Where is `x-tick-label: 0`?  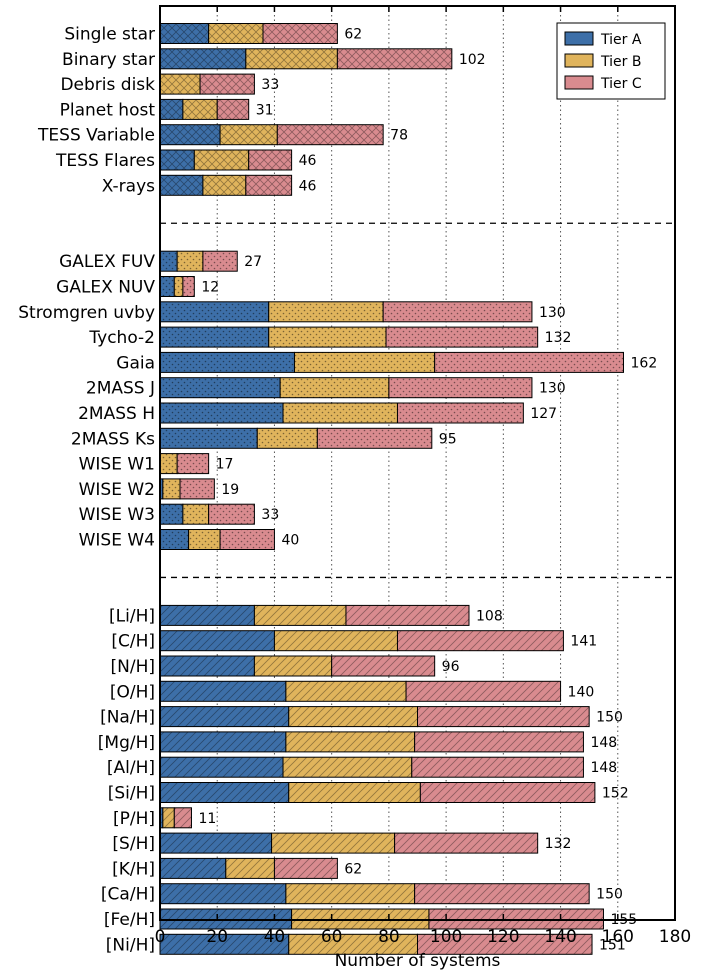 x-tick-label: 0 is located at coordinates (160, 937).